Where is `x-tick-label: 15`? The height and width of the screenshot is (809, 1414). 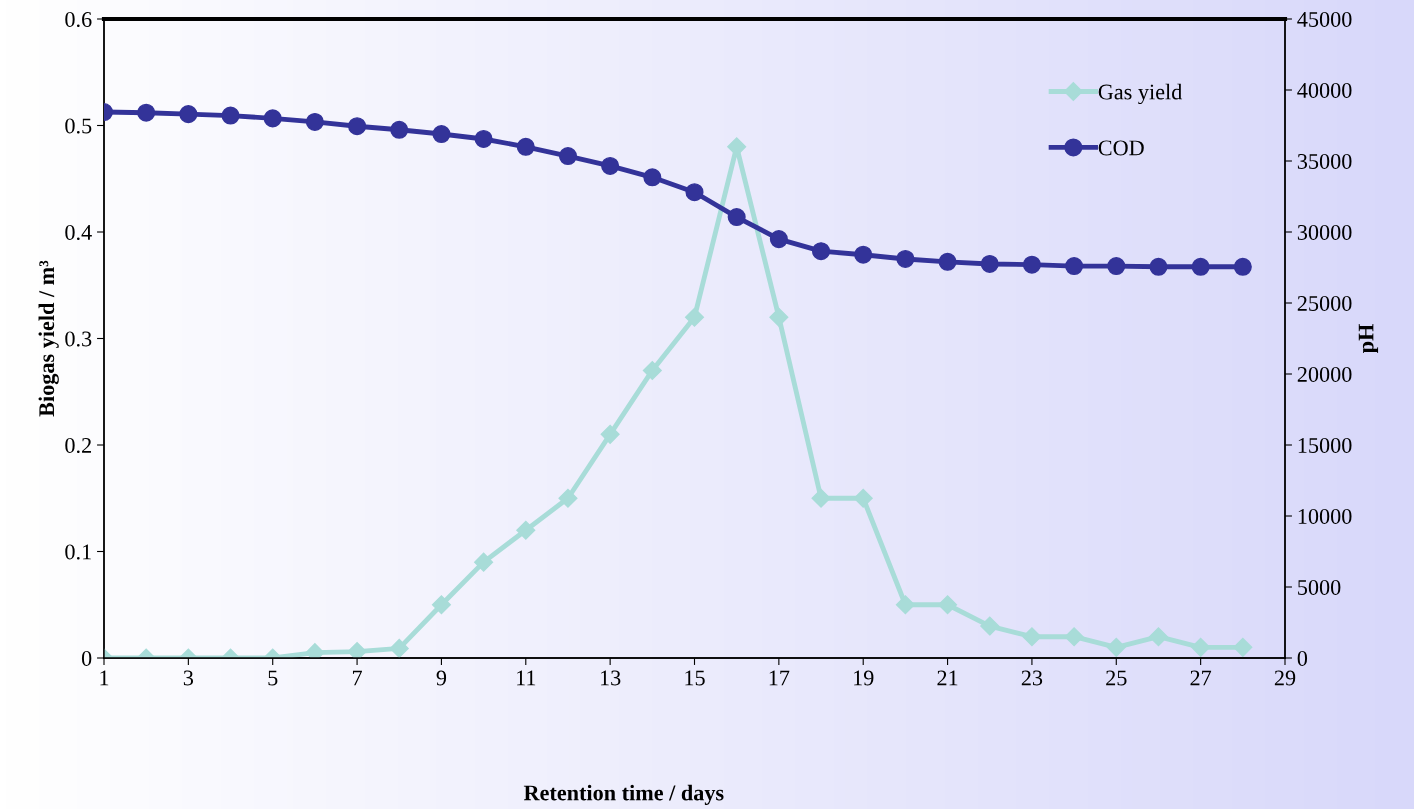
x-tick-label: 15 is located at coordinates (695, 678).